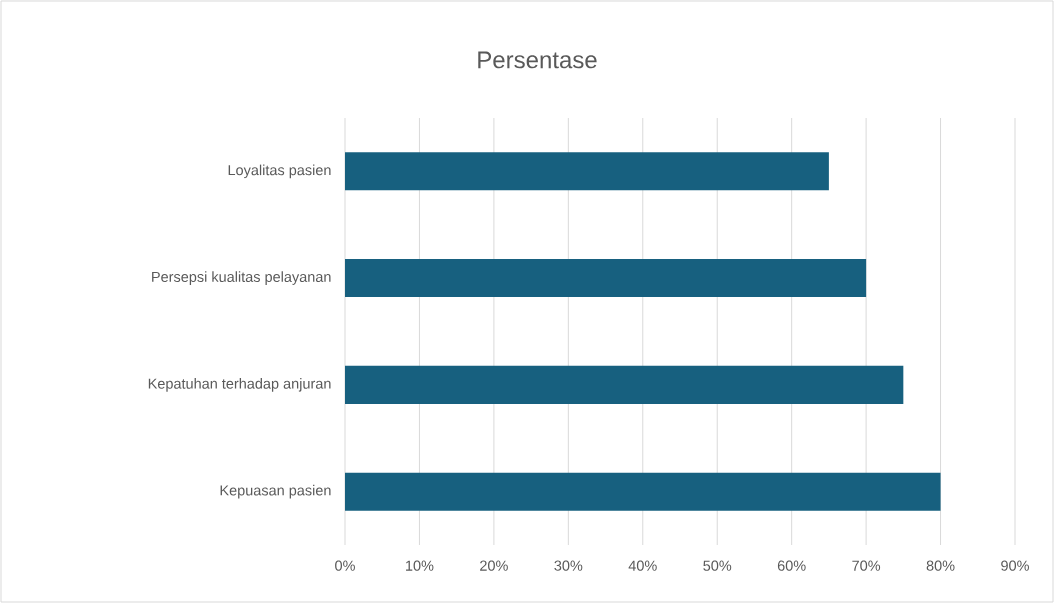 The width and height of the screenshot is (1054, 603). Describe the element at coordinates (494, 565) in the screenshot. I see `x-tick-label: 20%` at that location.